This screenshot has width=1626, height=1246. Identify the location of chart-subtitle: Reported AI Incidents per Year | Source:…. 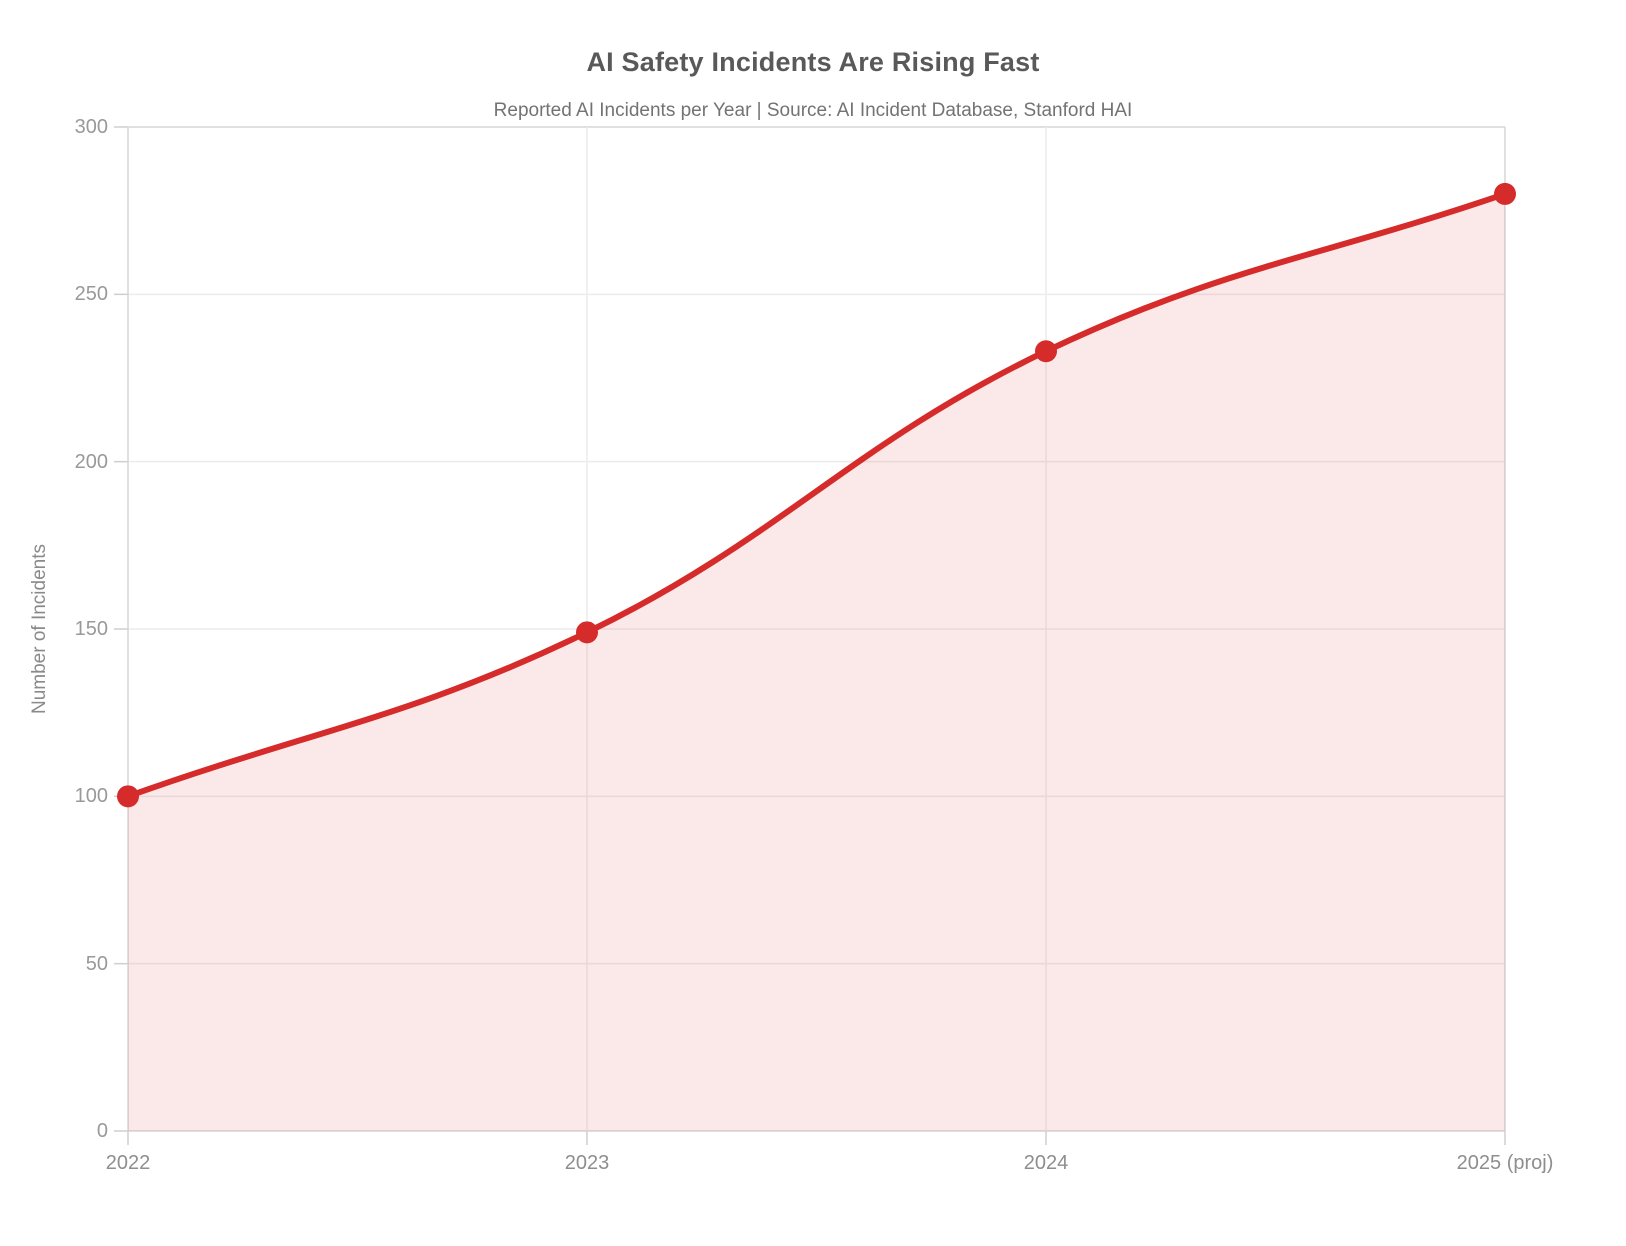
(813, 110).